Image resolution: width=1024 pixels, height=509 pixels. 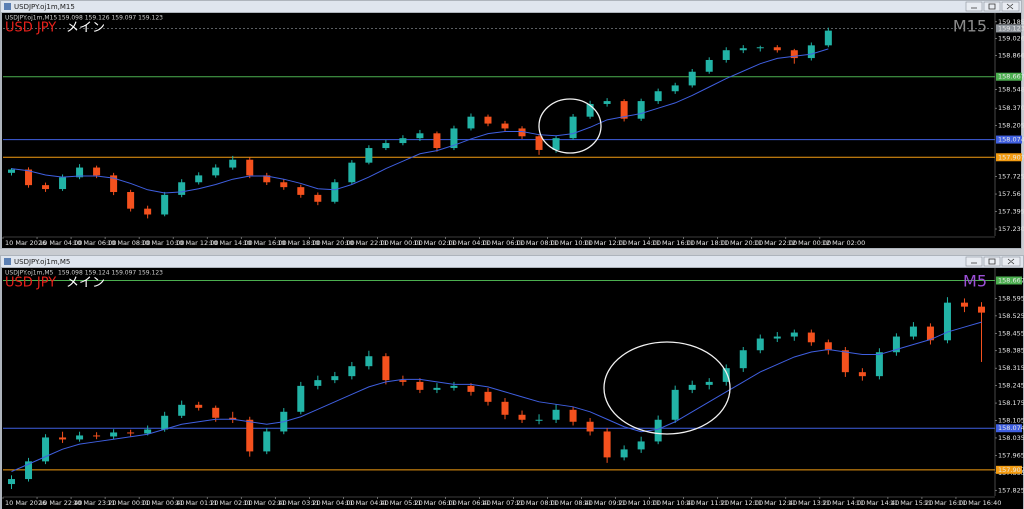 What do you see at coordinates (605, 243) in the screenshot?
I see `x-tick-label: 11 Mar 12:00` at bounding box center [605, 243].